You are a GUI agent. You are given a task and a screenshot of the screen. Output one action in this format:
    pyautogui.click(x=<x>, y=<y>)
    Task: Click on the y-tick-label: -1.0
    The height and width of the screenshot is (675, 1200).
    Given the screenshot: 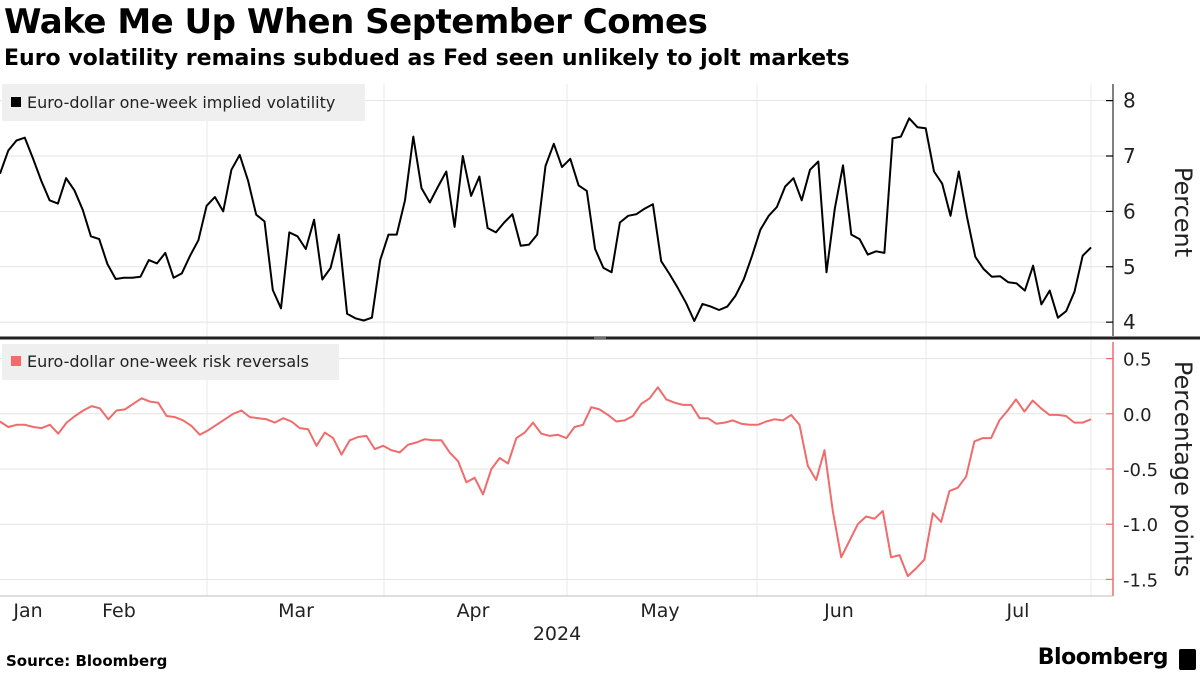 What is the action you would take?
    pyautogui.click(x=1140, y=525)
    